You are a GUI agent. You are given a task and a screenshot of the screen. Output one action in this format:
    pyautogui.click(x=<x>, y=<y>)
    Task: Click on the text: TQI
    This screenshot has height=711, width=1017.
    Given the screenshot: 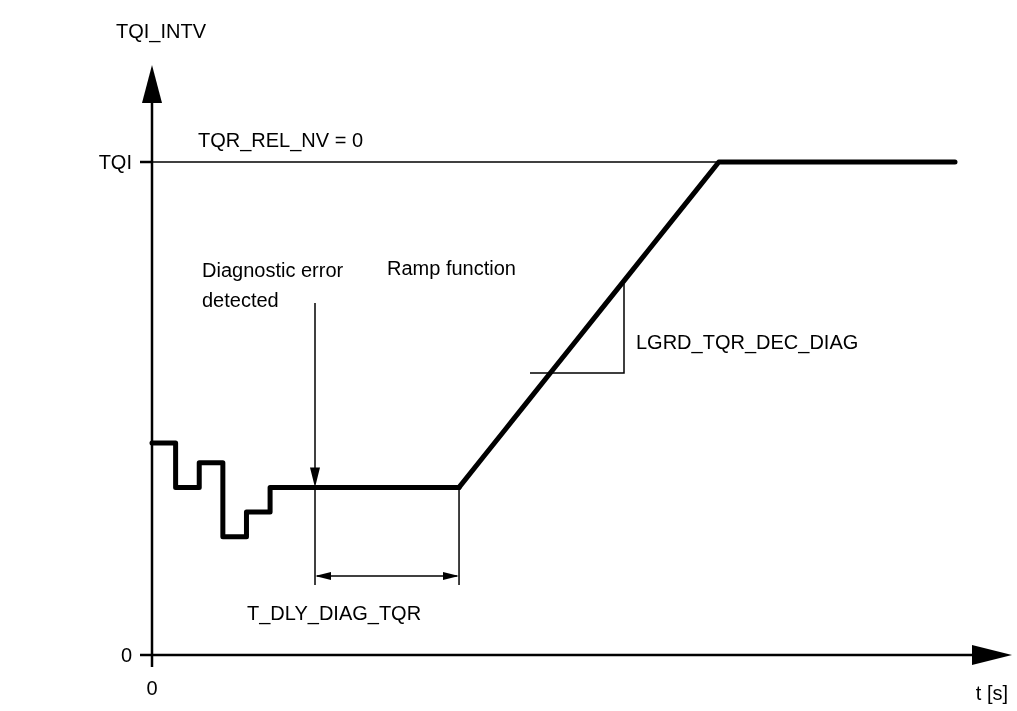 What is the action you would take?
    pyautogui.click(x=115, y=162)
    